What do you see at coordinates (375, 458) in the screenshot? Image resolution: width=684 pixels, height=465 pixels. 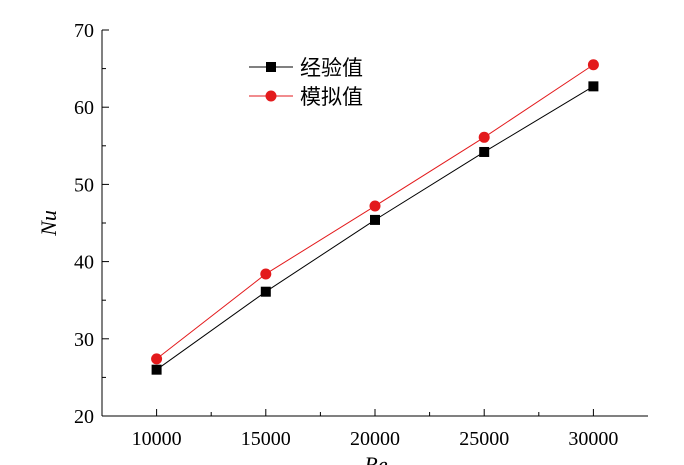 I see `x-axis-label: Re` at bounding box center [375, 458].